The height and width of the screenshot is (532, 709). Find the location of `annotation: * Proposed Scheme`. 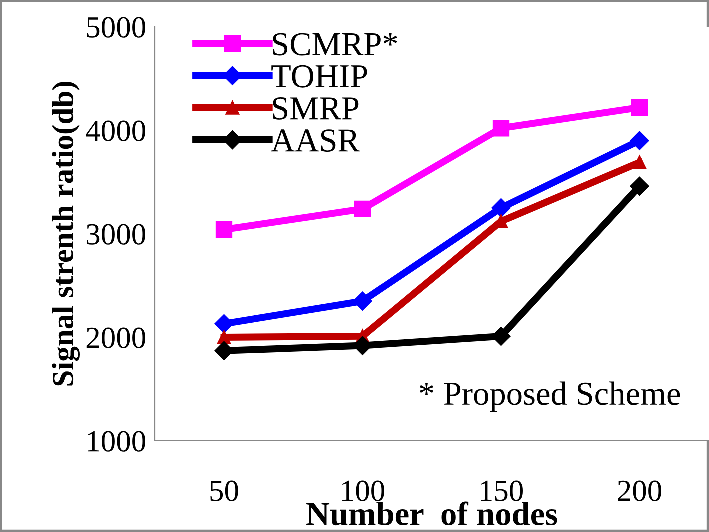

annotation: * Proposed Scheme is located at coordinates (550, 397).